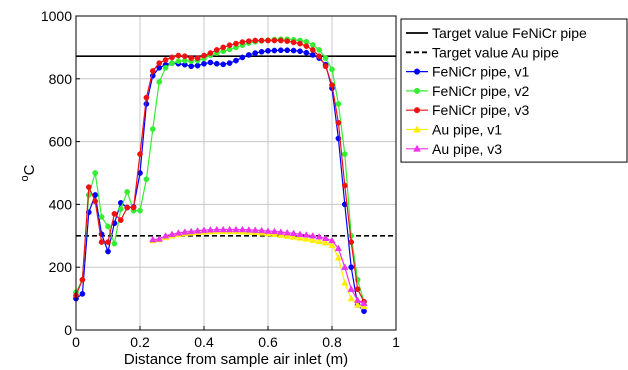  I want to click on y-tick-label: 1000, so click(56, 16).